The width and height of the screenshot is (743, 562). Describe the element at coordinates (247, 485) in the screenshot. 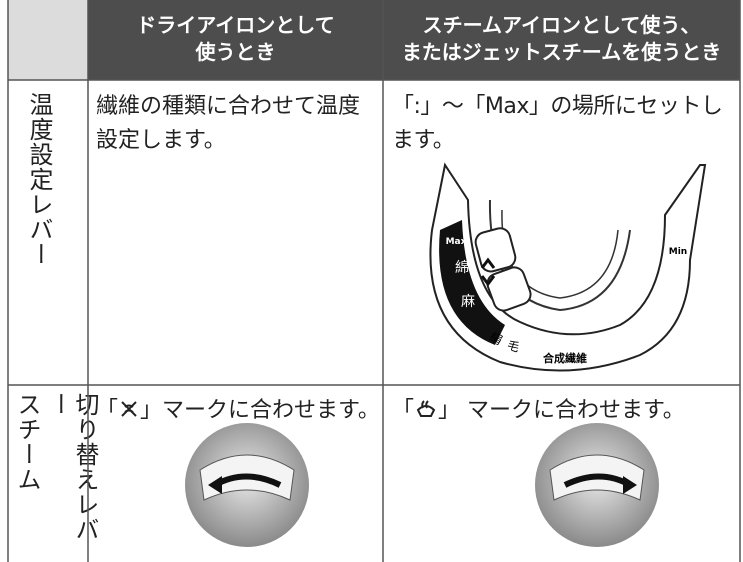

I see `knob-left` at that location.